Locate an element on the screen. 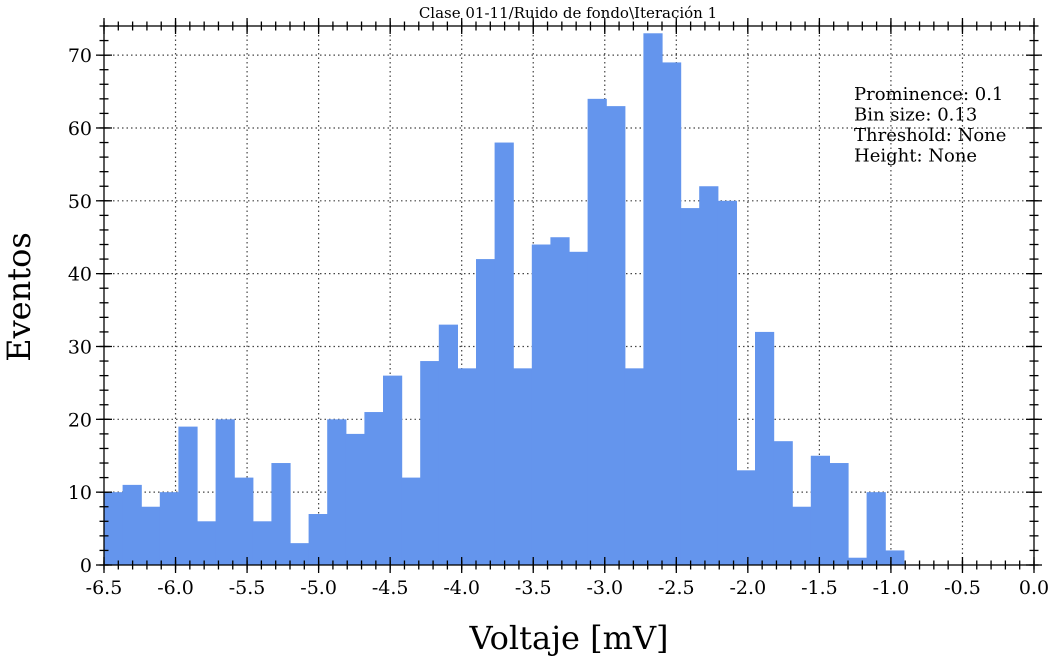  chart-title: Clase 01-11/Ruido de fondo\Iteración 1 is located at coordinates (568, 13).